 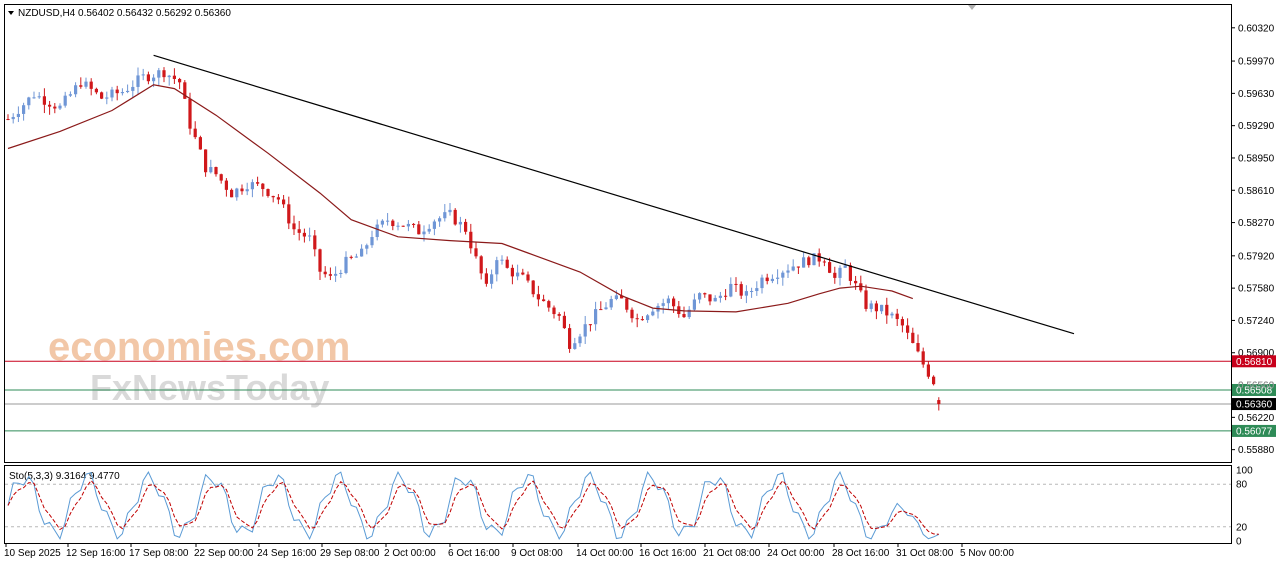 What do you see at coordinates (32, 553) in the screenshot?
I see `time-tick-label: 10 Sep 2025` at bounding box center [32, 553].